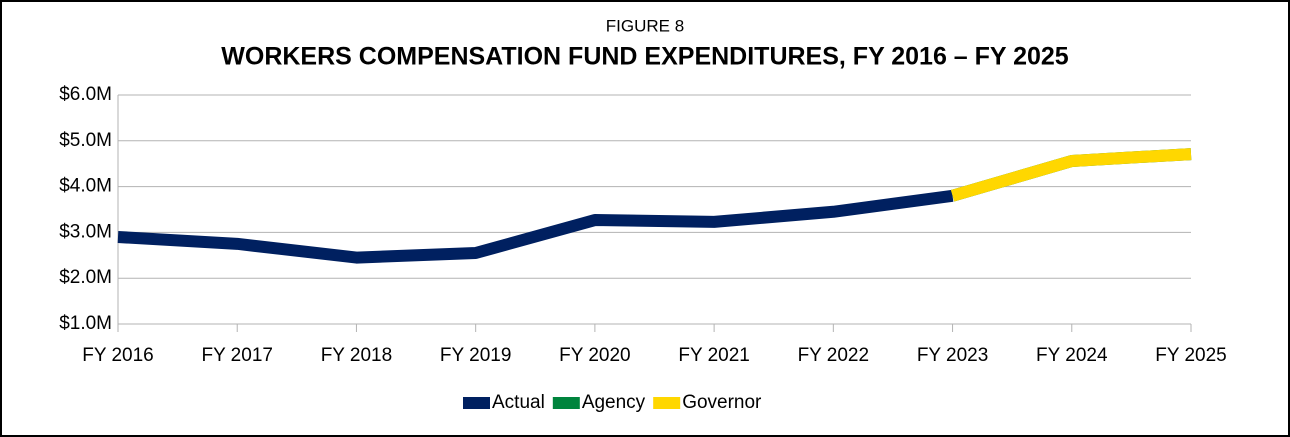 Image resolution: width=1290 pixels, height=437 pixels. What do you see at coordinates (85, 231) in the screenshot?
I see `y-tick-label: $3.0M` at bounding box center [85, 231].